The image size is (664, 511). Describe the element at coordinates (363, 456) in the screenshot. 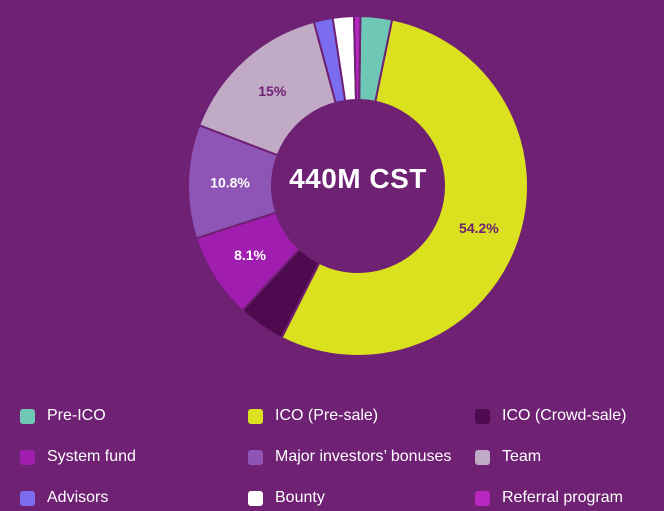

I see `legend-label: Major investors’ bonuses` at that location.